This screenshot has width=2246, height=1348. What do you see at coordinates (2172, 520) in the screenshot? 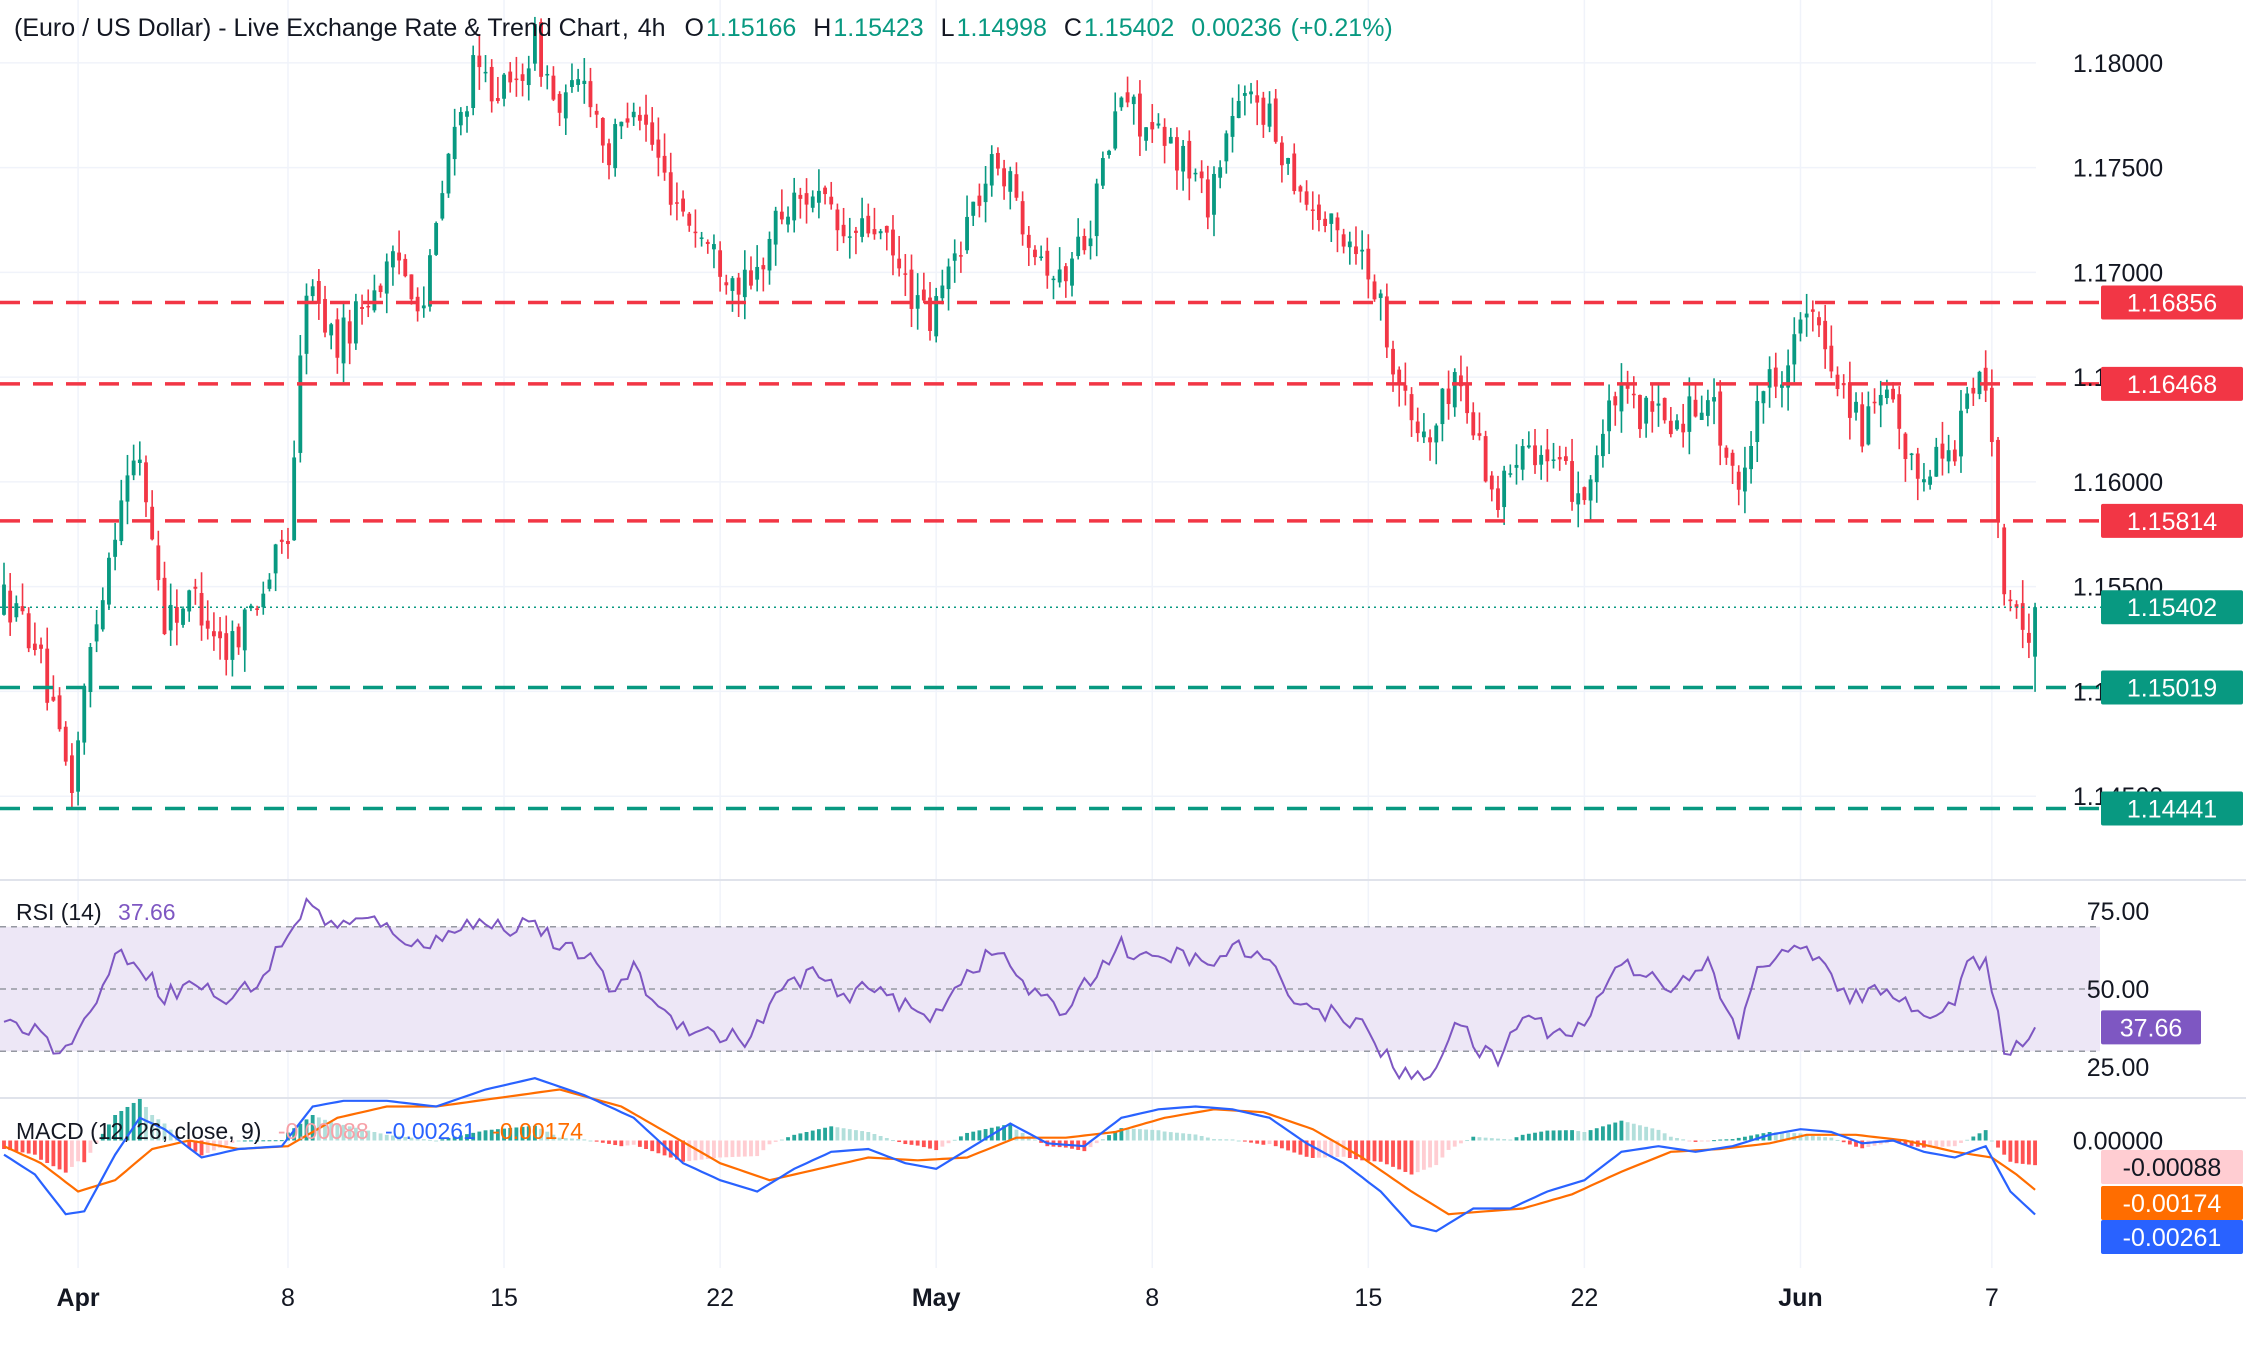
I see `level-price-tag: 1.15814` at bounding box center [2172, 520].